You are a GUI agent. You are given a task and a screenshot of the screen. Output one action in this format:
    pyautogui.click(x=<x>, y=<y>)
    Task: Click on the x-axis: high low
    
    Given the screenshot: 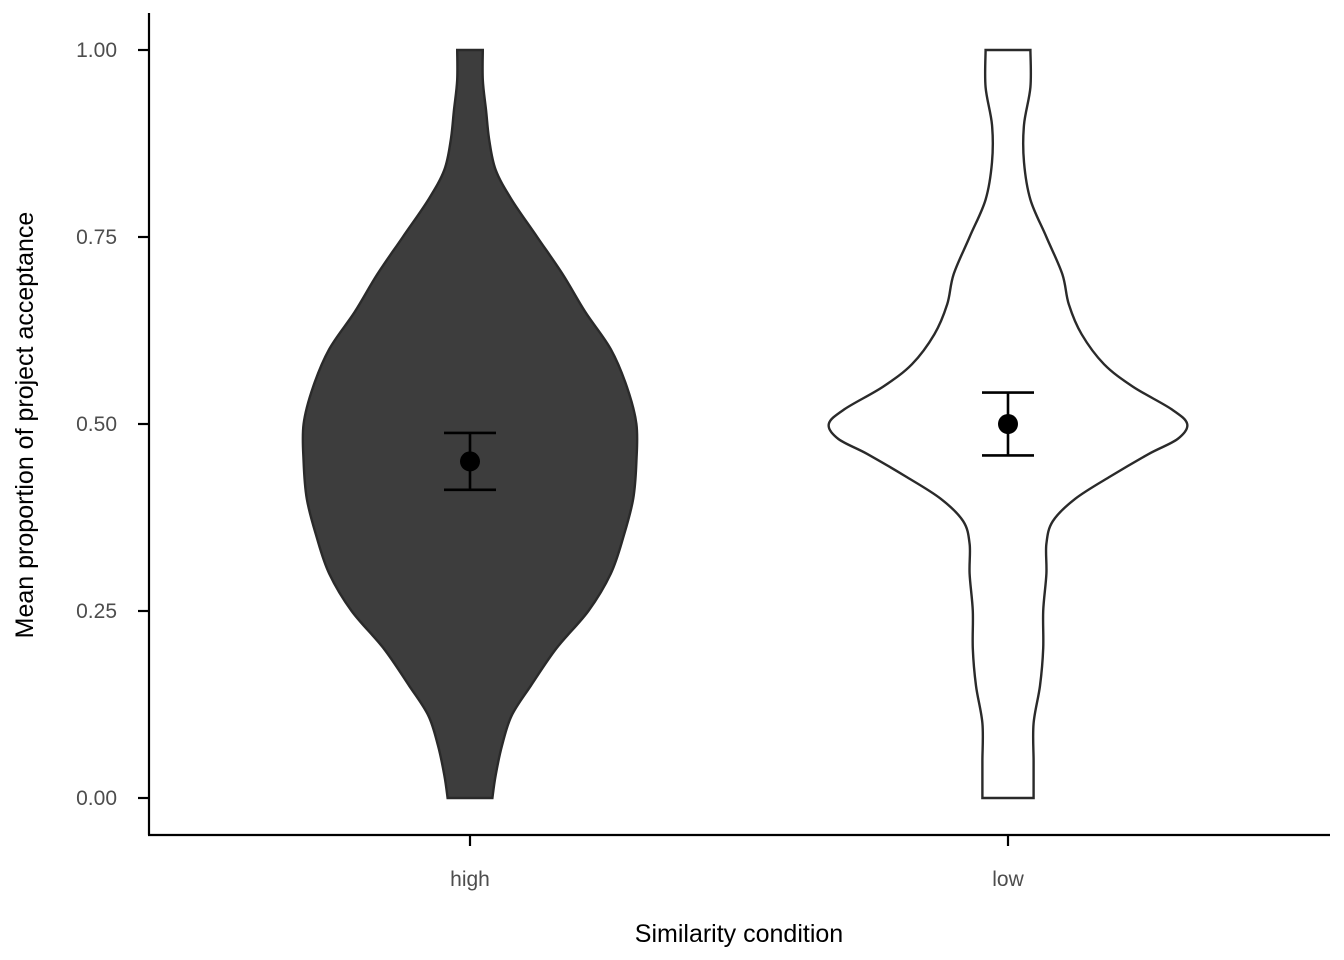 What is the action you would take?
    pyautogui.click(x=739, y=862)
    